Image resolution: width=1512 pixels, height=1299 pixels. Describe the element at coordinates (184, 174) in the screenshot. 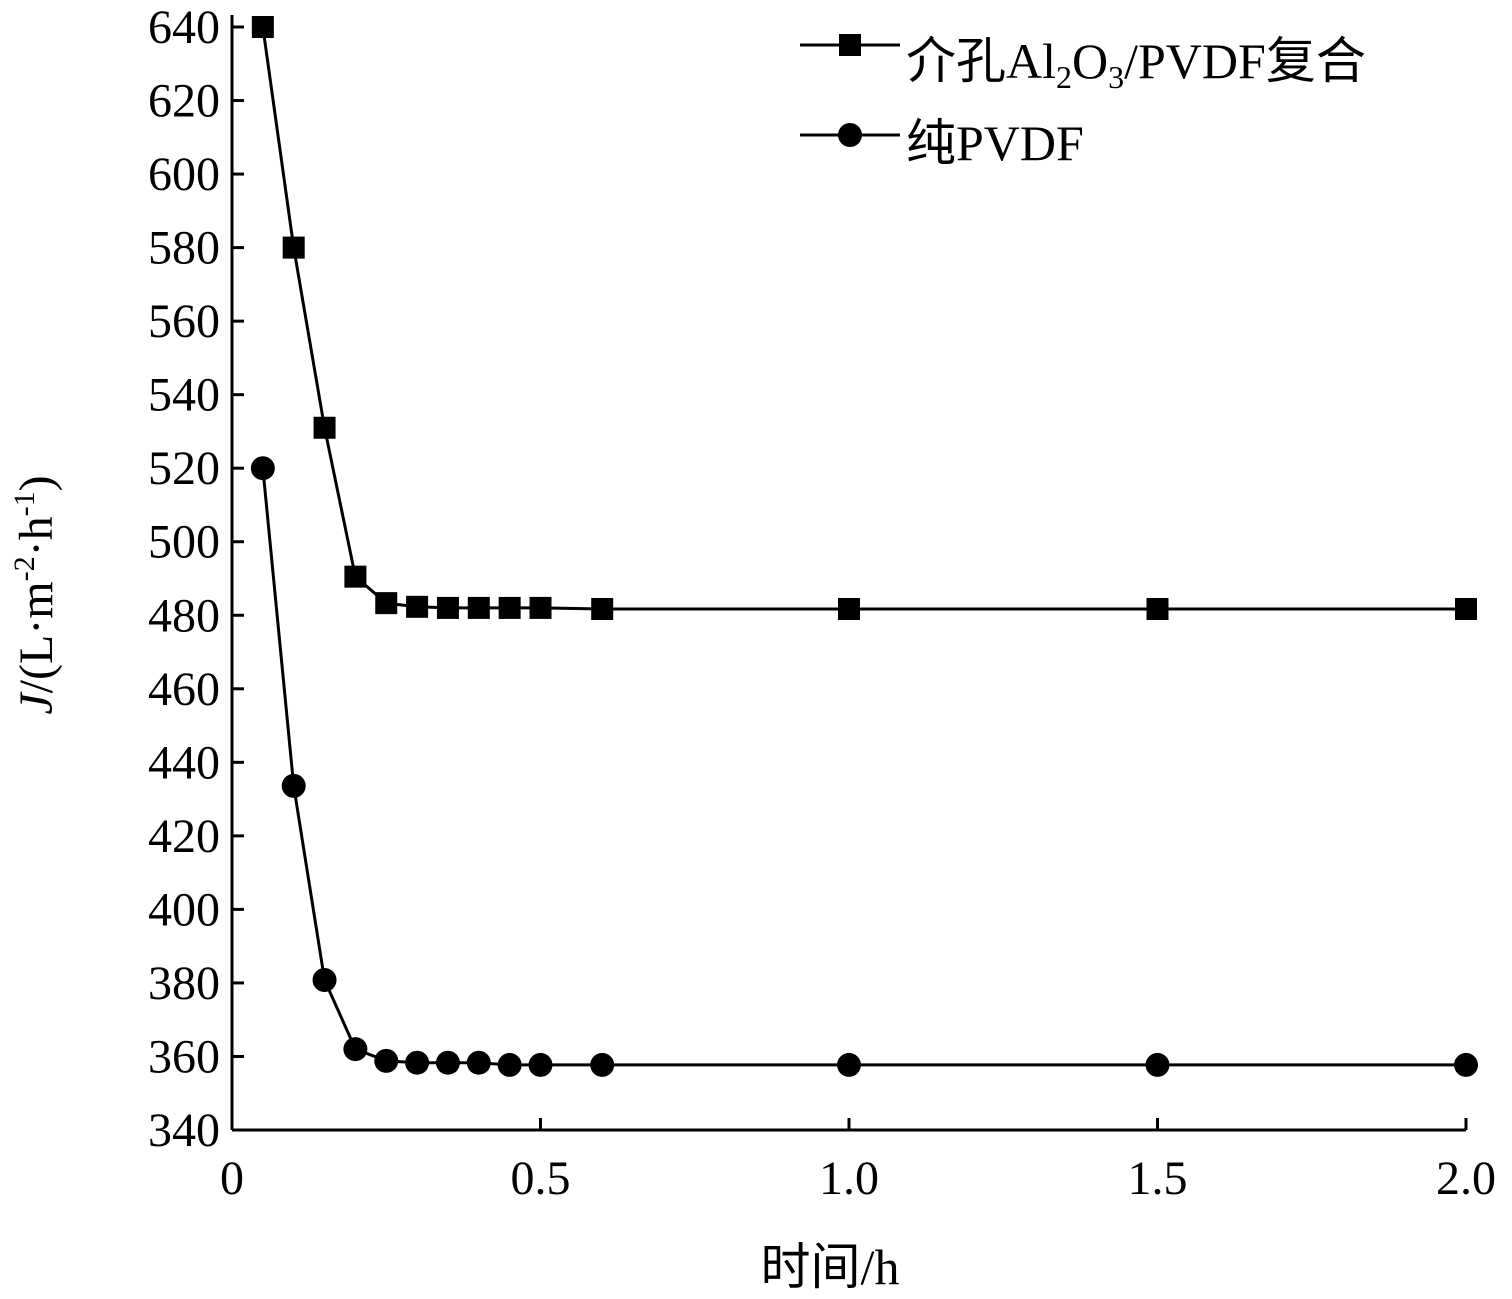

I see `y-tick-label: 600` at that location.